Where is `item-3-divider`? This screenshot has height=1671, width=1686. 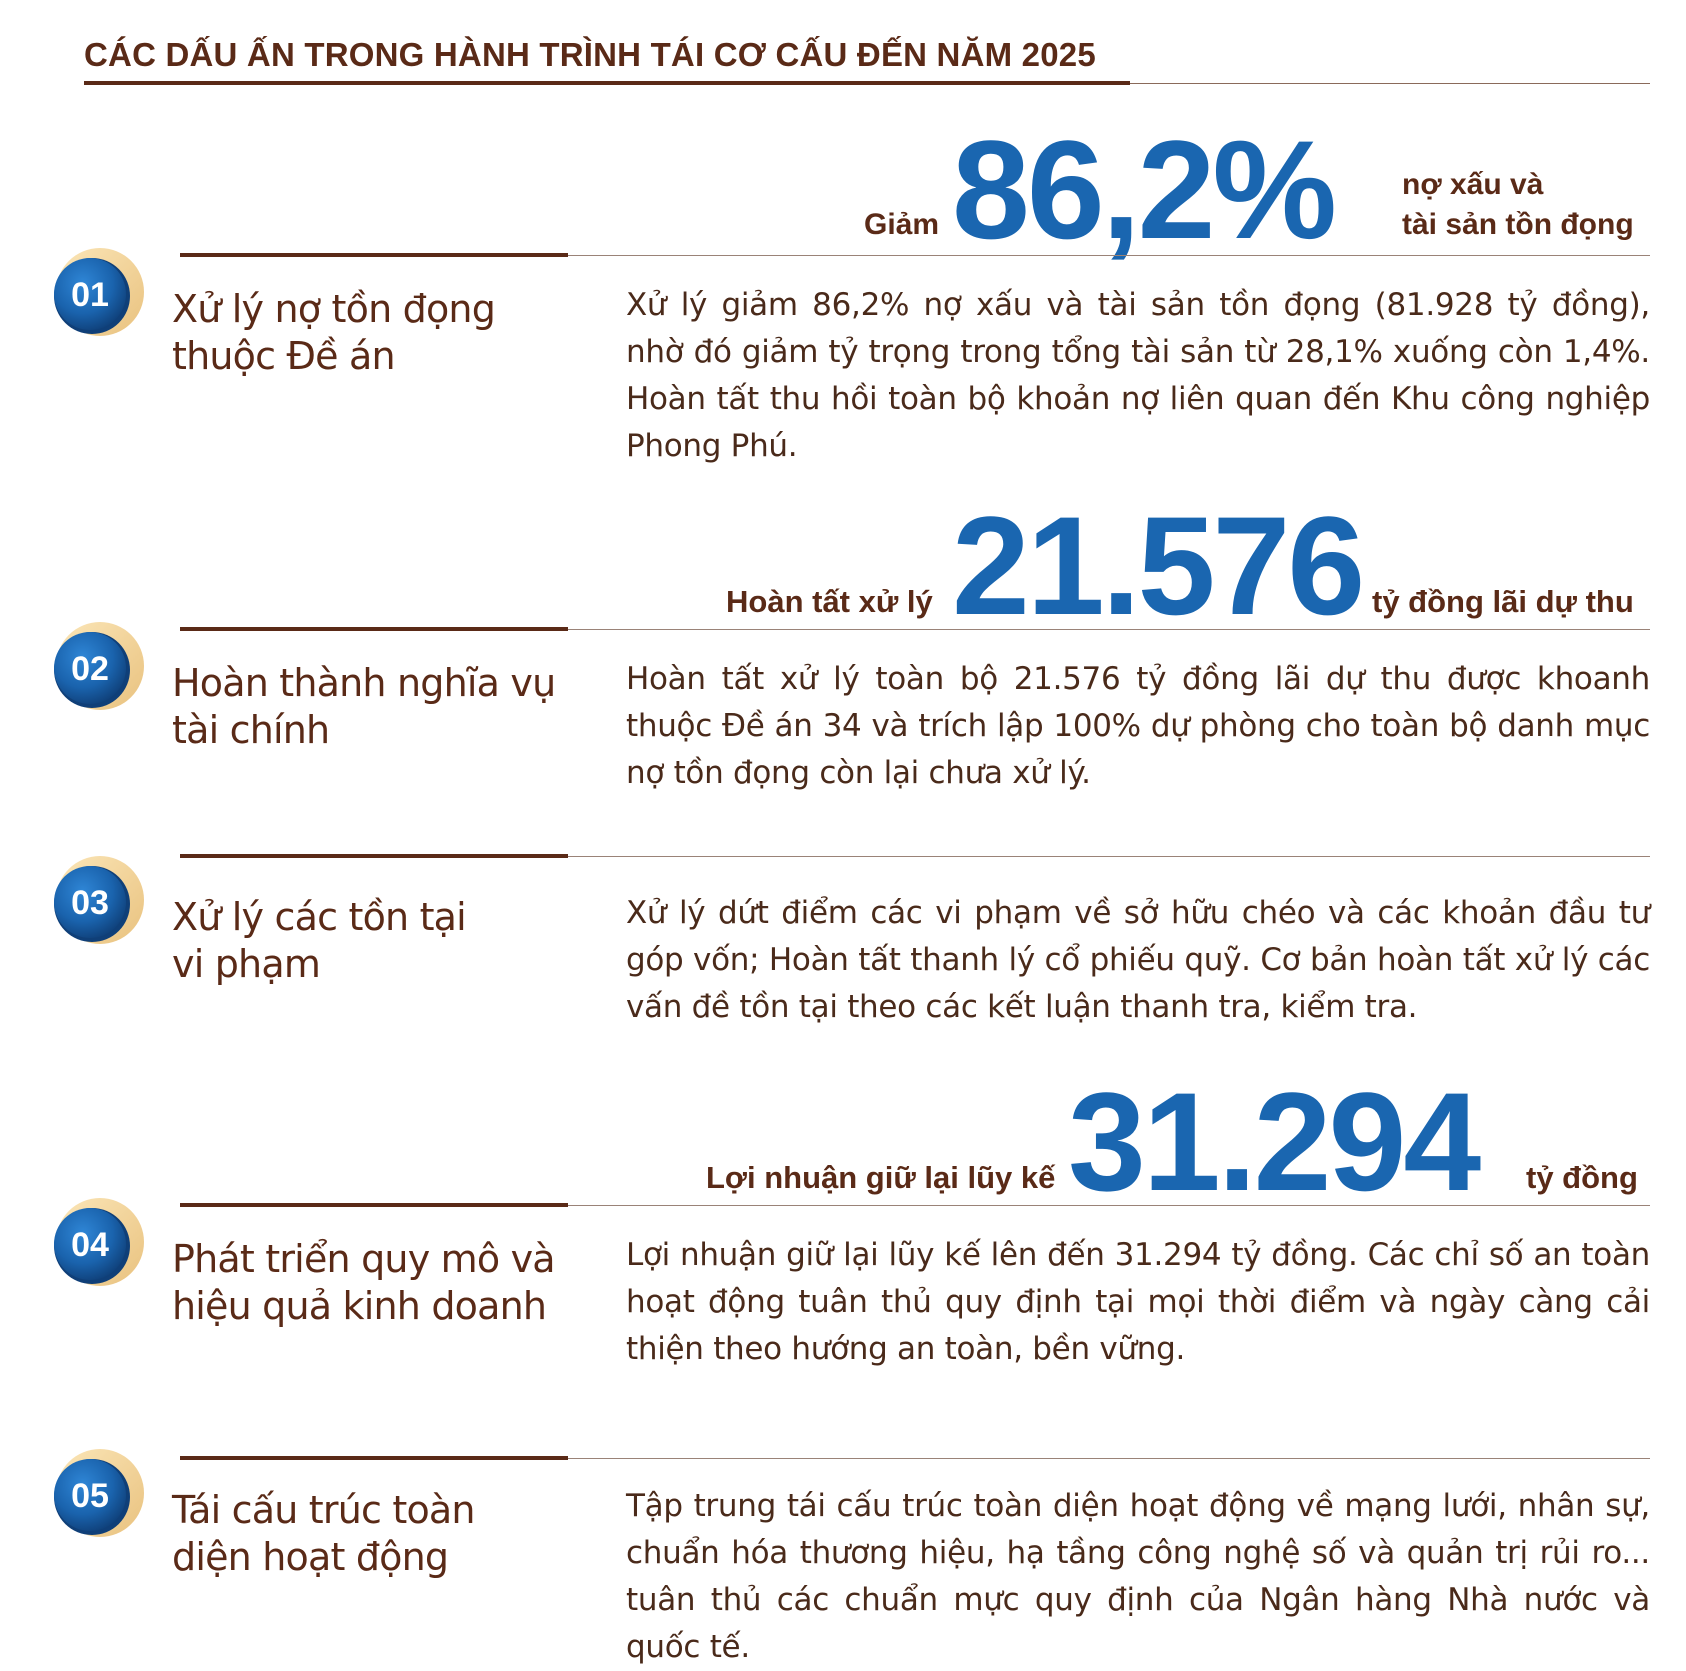 item-3-divider is located at coordinates (1109, 856).